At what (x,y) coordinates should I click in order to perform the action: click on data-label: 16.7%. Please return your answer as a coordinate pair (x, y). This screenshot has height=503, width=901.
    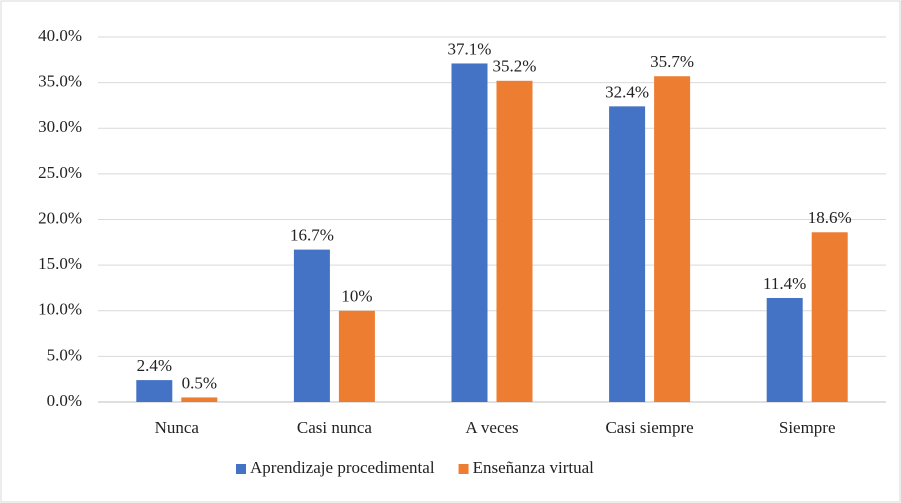
    Looking at the image, I should click on (312, 235).